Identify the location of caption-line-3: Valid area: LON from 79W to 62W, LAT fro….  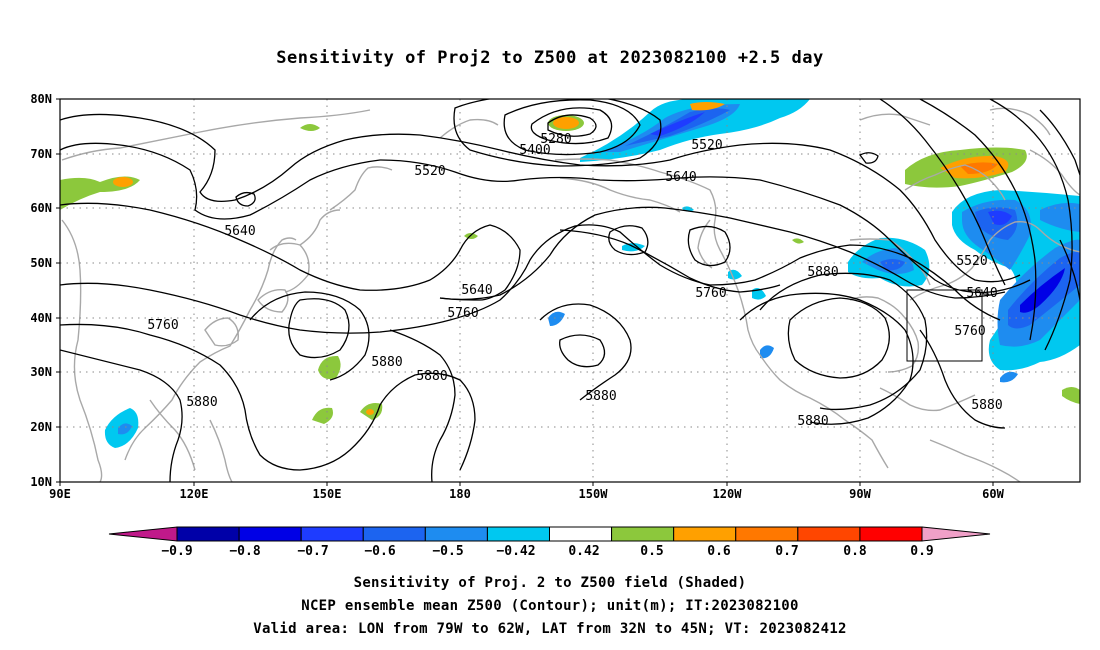
(550, 629).